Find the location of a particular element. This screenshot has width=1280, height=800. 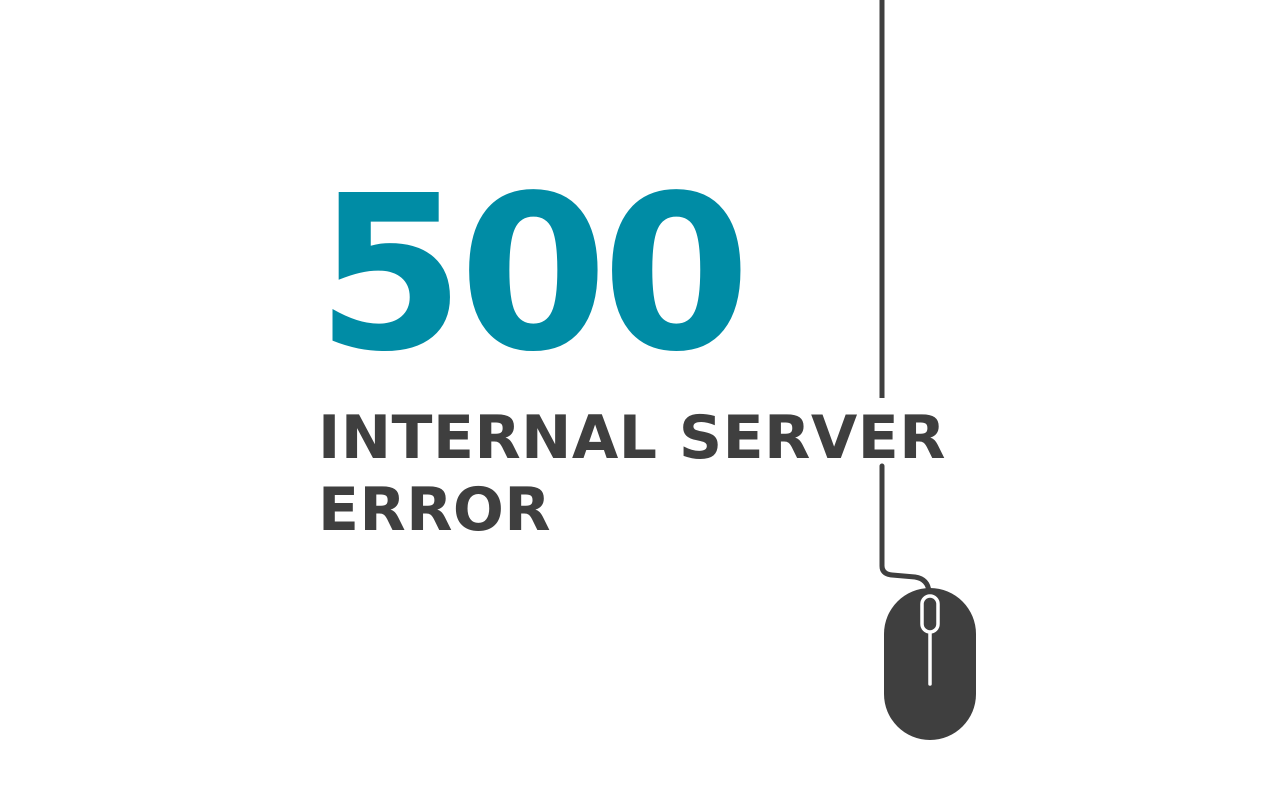

mouse-scroll-wheel is located at coordinates (930, 614).